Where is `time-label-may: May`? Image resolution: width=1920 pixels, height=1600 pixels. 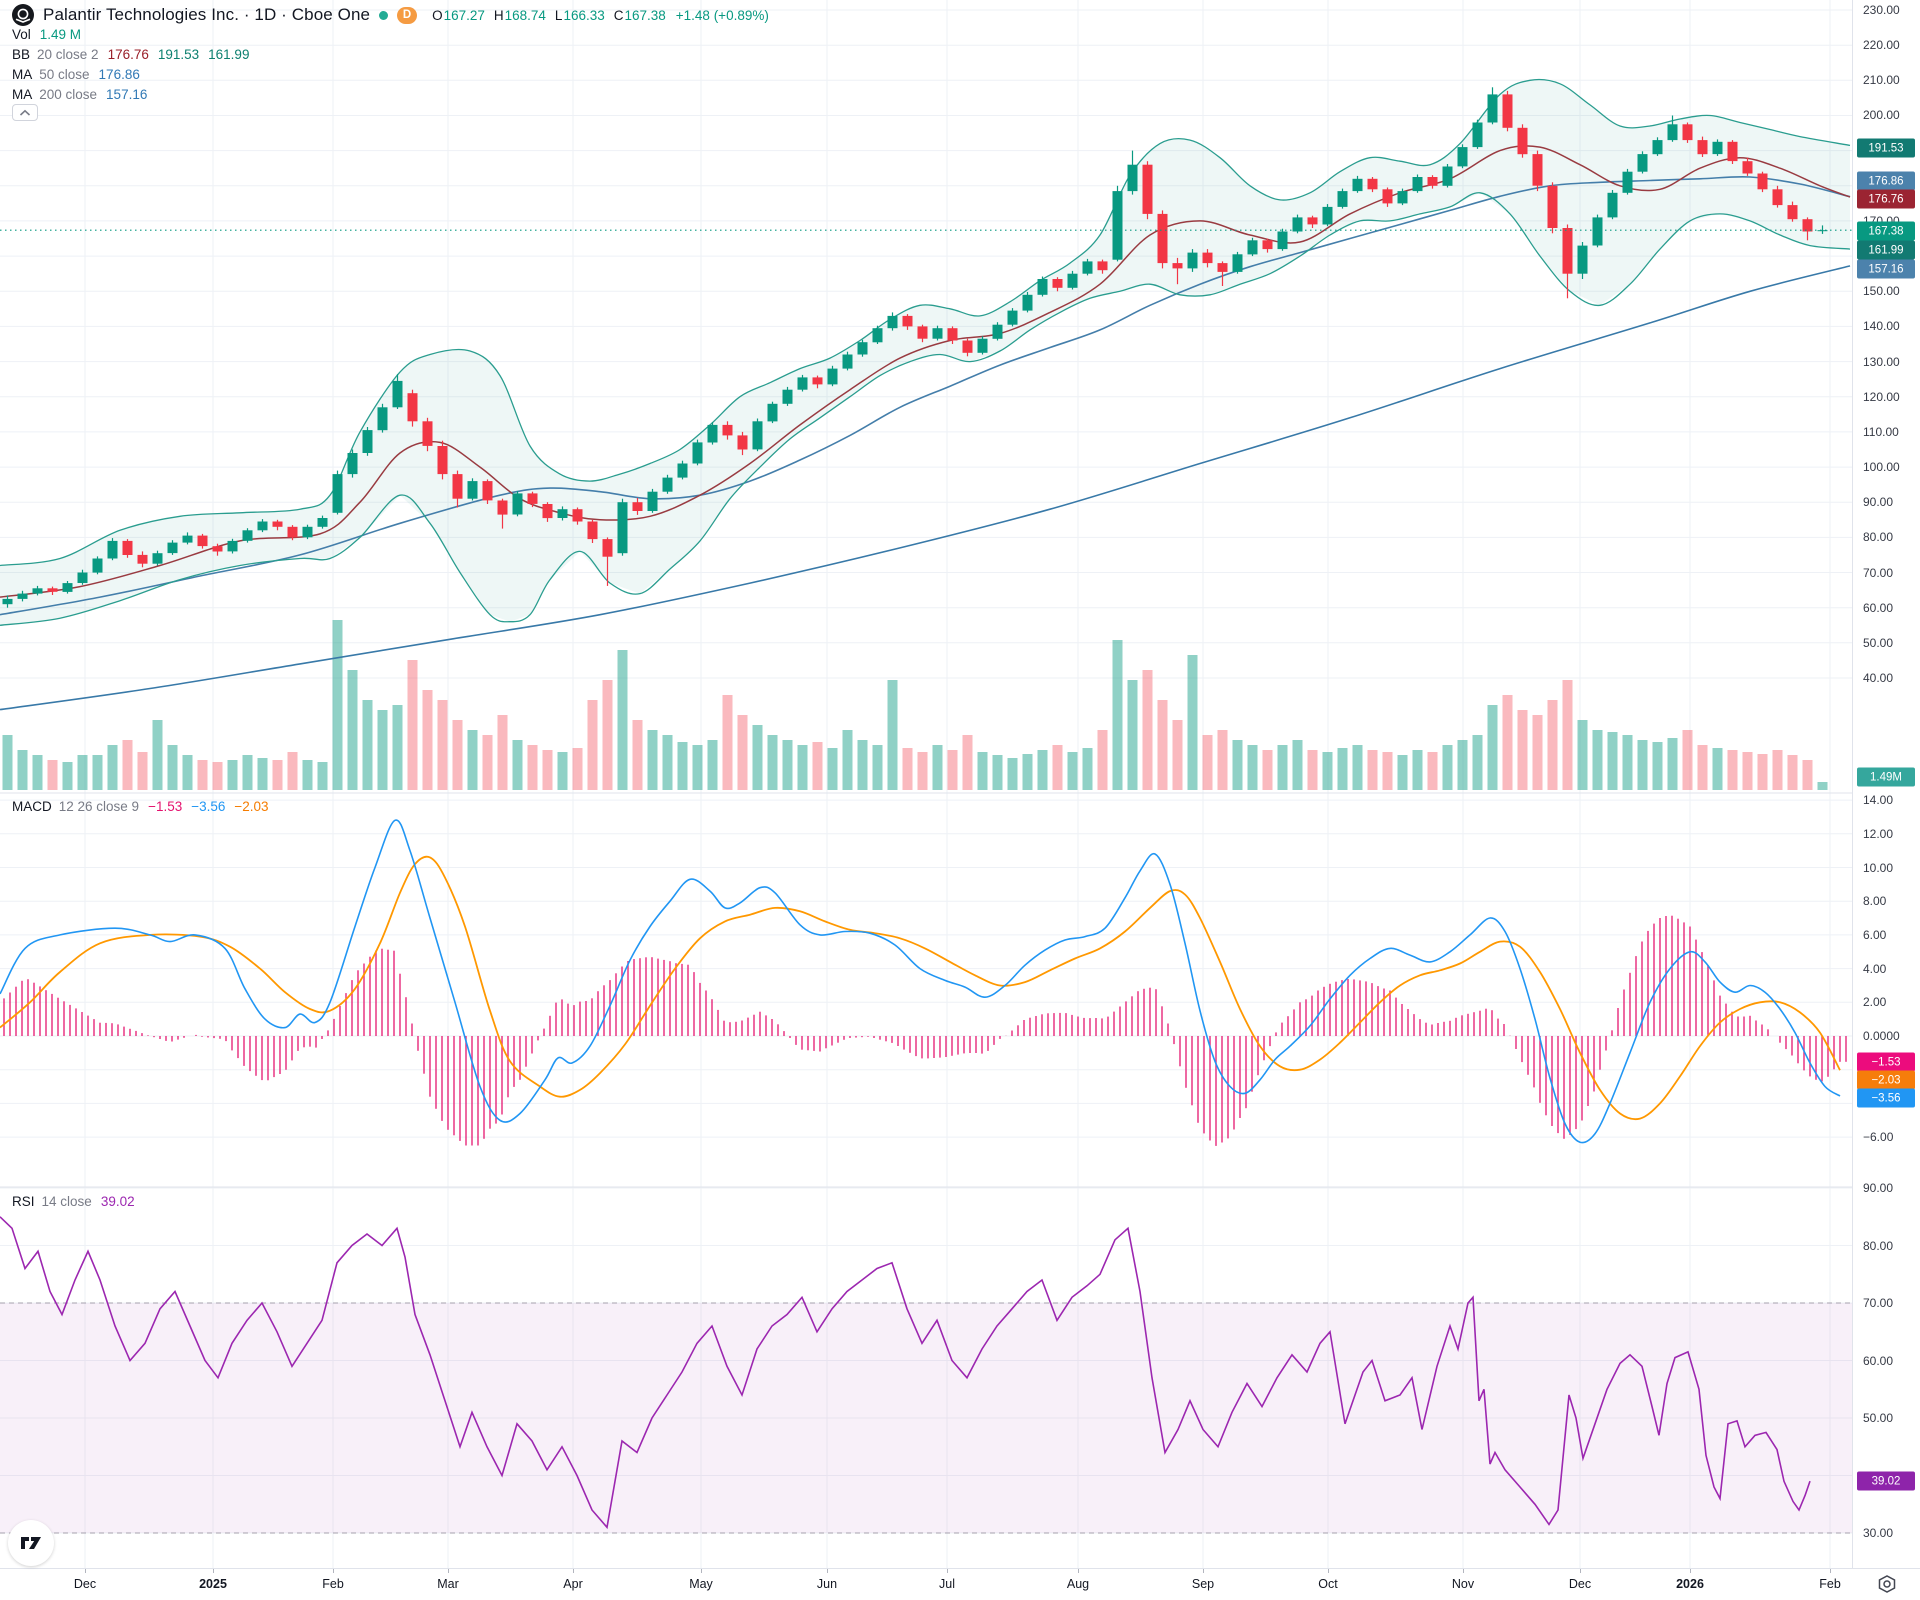
time-label-may: May is located at coordinates (701, 1584).